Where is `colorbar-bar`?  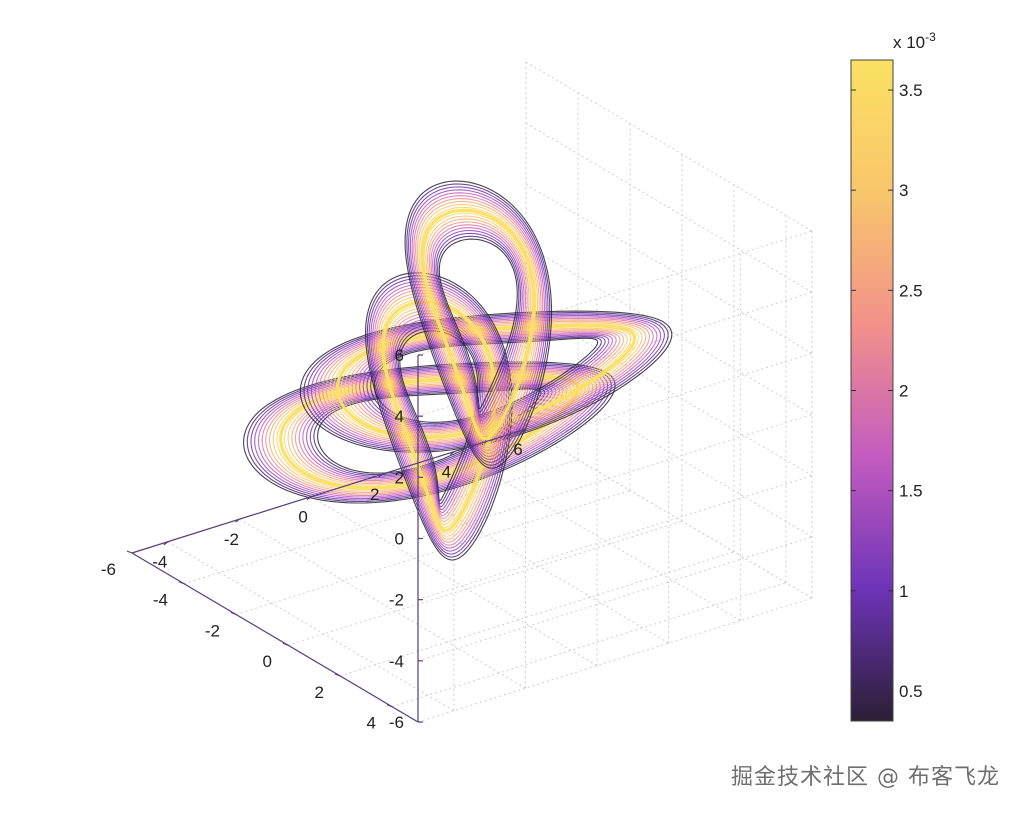 colorbar-bar is located at coordinates (872, 390).